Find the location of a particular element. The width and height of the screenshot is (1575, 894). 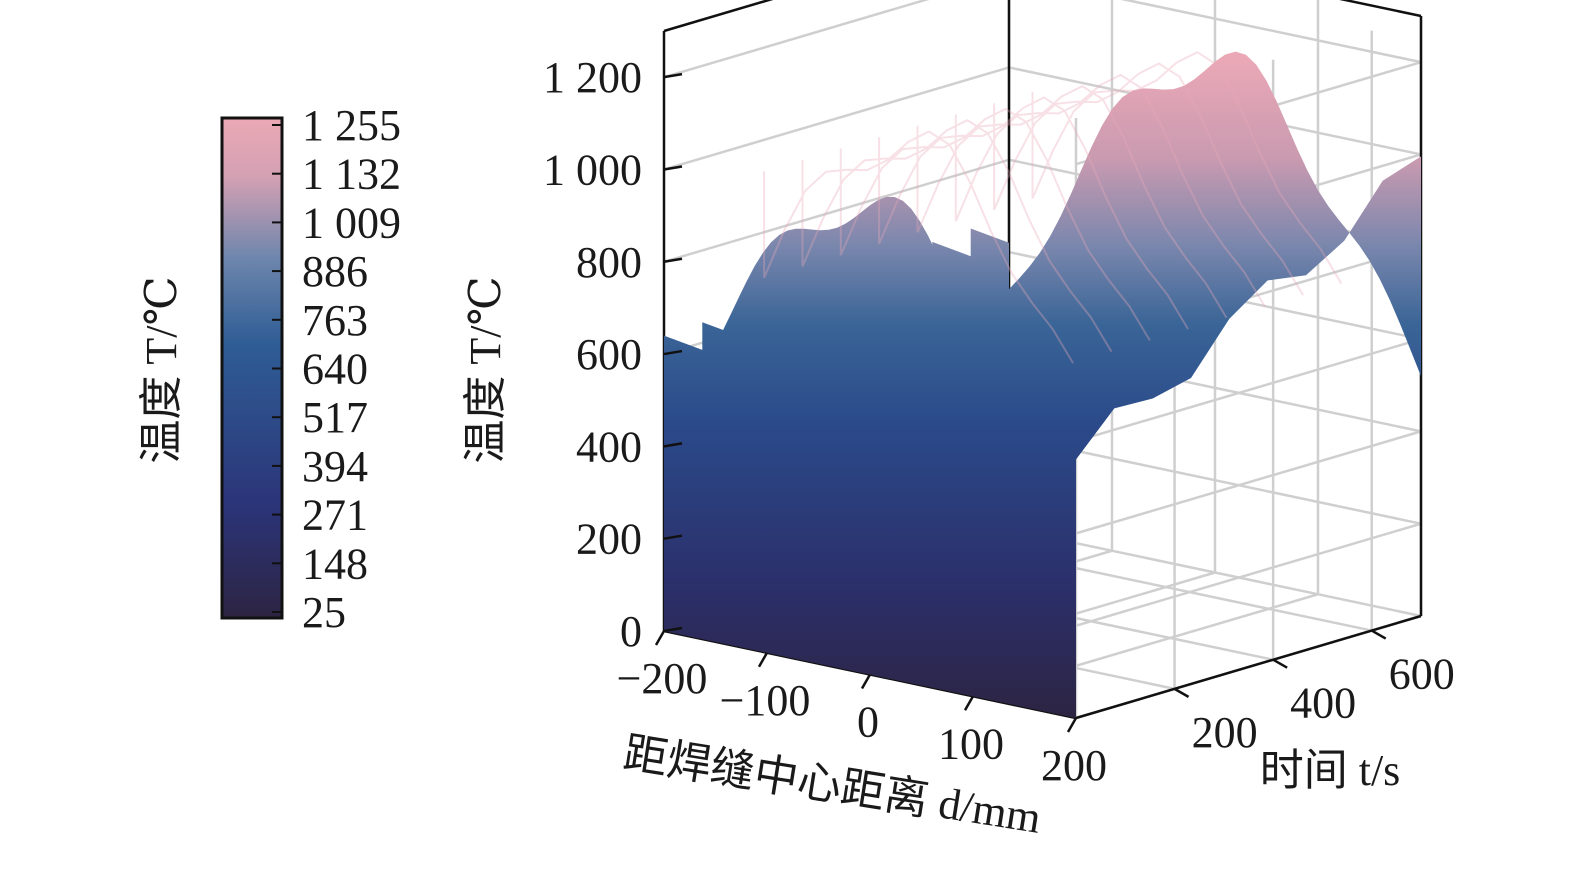

x-tick-label: −100 is located at coordinates (765, 700).